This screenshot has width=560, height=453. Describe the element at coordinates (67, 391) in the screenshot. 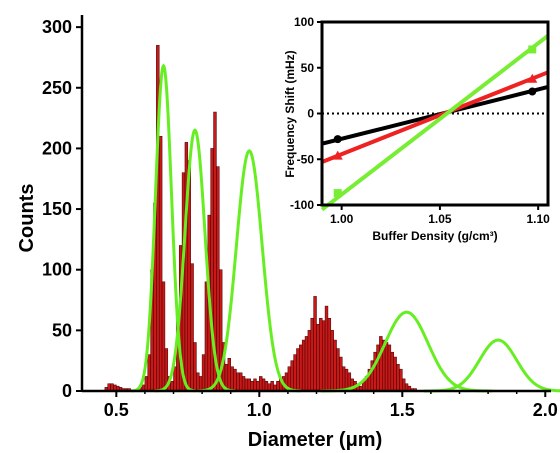

I see `main-y-tick-label: 0` at that location.